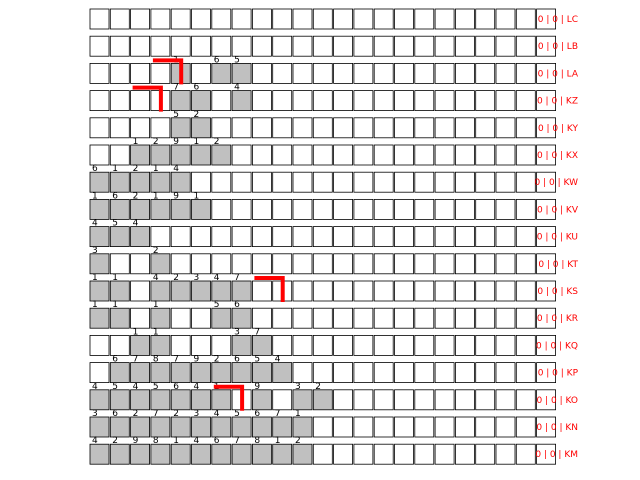  What do you see at coordinates (217, 142) in the screenshot?
I see `cell-count: 2` at bounding box center [217, 142].